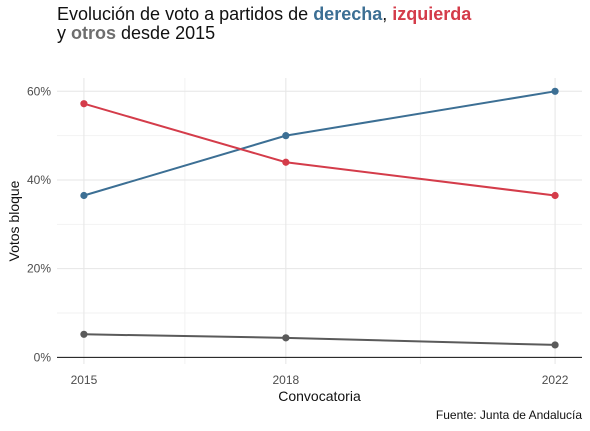 Image resolution: width=590 pixels, height=431 pixels. Describe the element at coordinates (508, 415) in the screenshot. I see `source-caption: Fuente: Junta de Andalucía` at that location.